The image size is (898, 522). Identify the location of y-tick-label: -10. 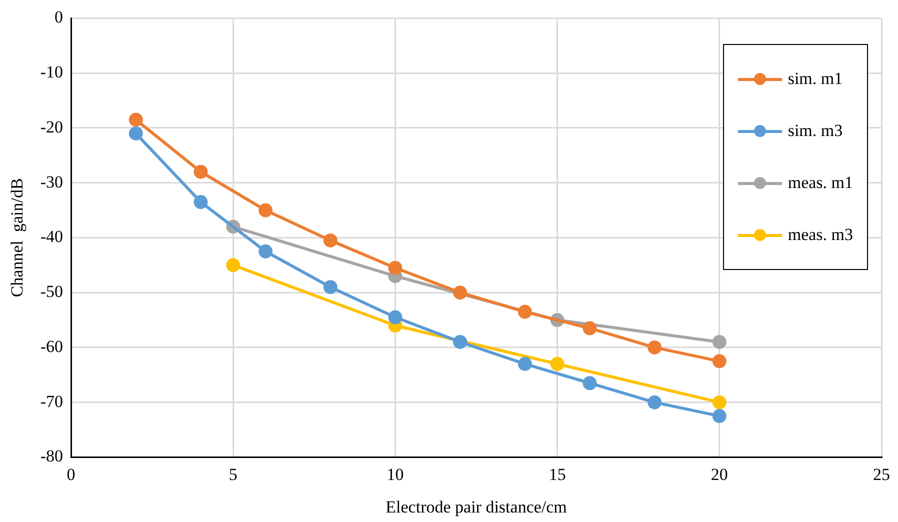
(52, 72).